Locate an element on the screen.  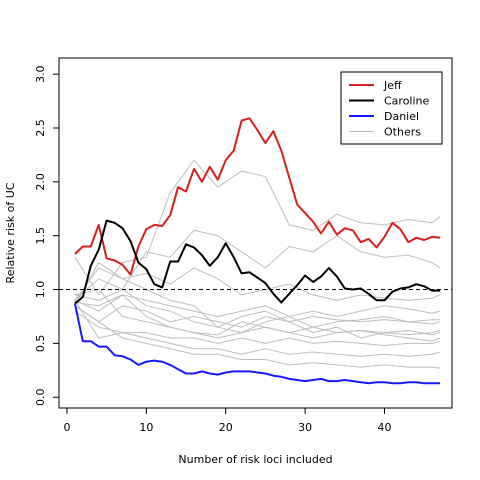
legend-label-others: Others is located at coordinates (402, 132).